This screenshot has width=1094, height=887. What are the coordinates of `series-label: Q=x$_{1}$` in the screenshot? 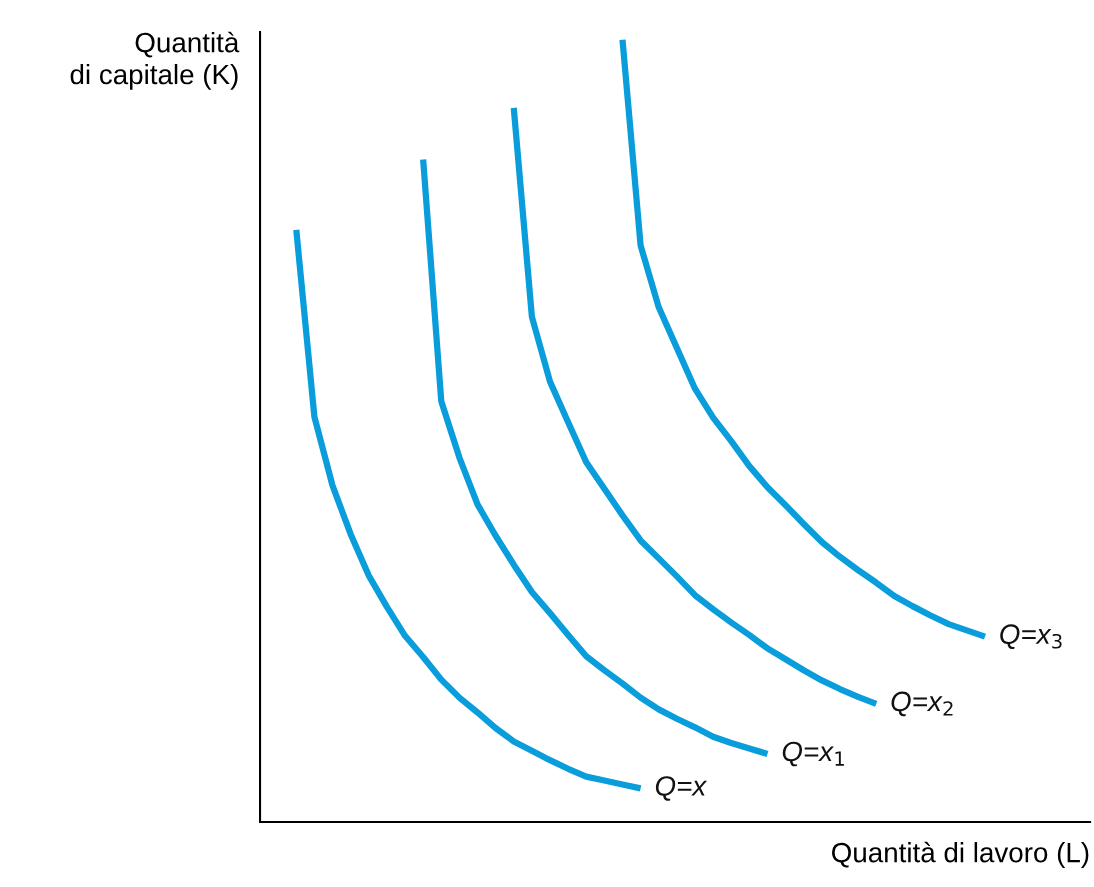 It's located at (813, 754).